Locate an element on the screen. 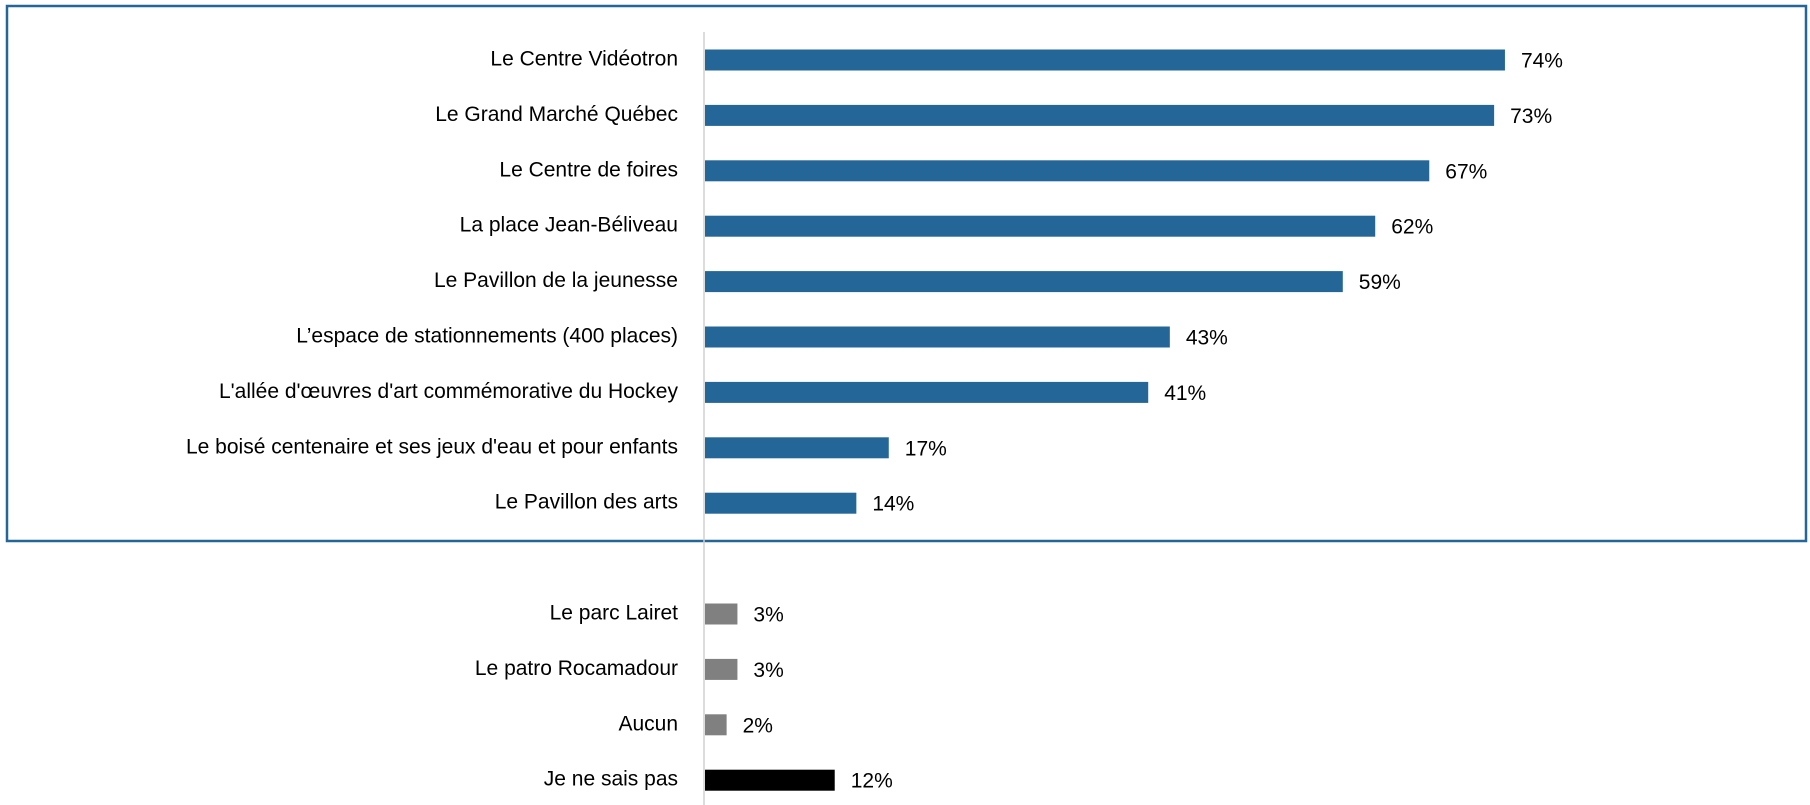  category-label: Le patro Rocamadour is located at coordinates (576, 668).